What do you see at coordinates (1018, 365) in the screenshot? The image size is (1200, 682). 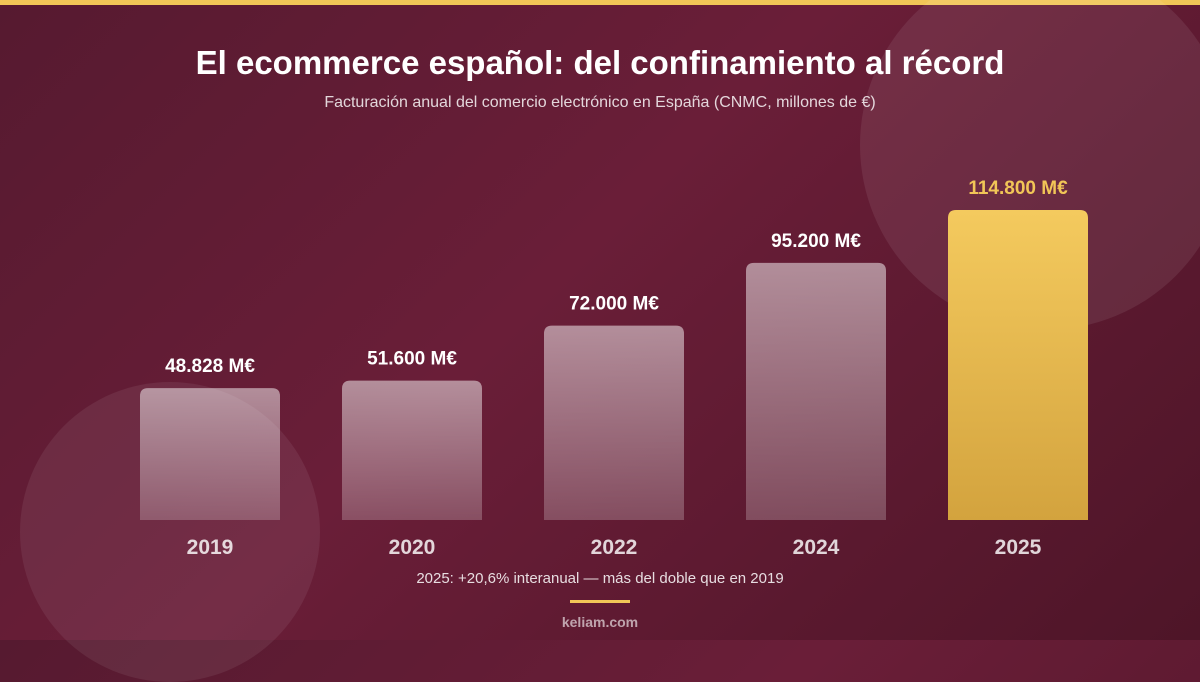 I see `bar-2025` at bounding box center [1018, 365].